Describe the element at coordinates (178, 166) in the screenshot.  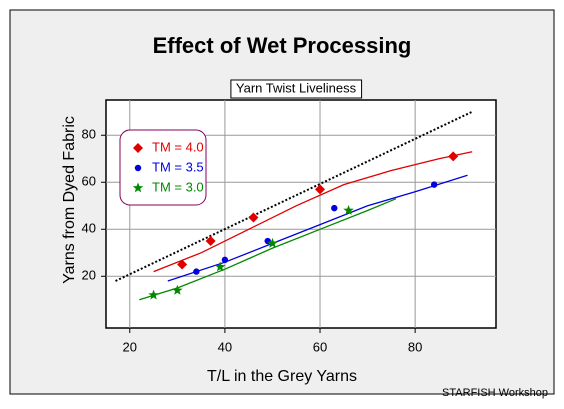
I see `legend-label: TM = 3.5` at that location.